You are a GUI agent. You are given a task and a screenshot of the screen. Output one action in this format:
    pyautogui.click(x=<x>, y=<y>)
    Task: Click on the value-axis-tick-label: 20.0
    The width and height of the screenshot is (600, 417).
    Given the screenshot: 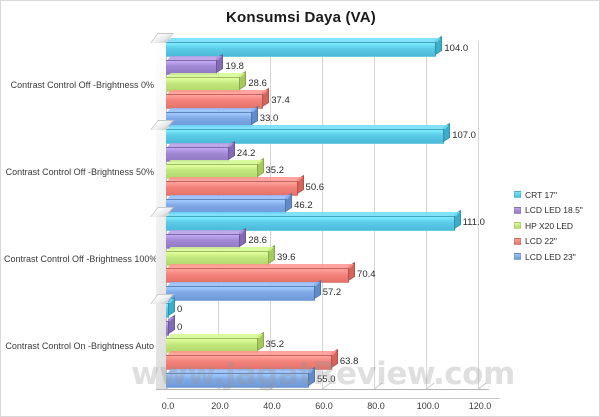 What is the action you would take?
    pyautogui.click(x=220, y=406)
    